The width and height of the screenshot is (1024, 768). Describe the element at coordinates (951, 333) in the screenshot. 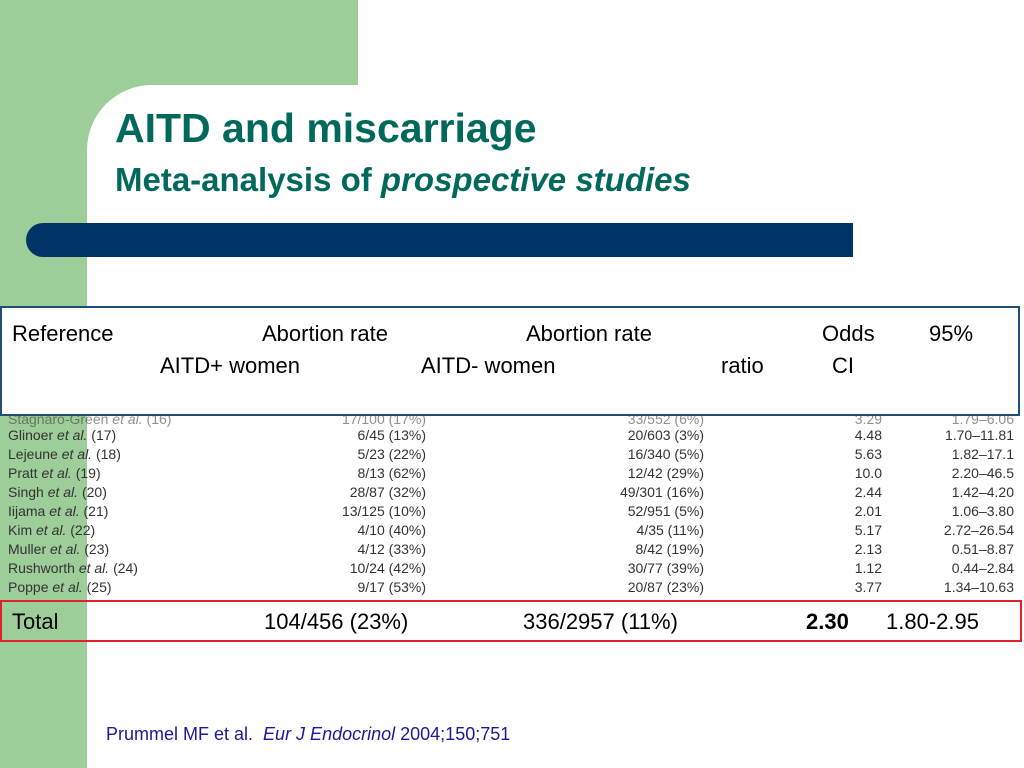

I see `header-ci-pct: 95%` at that location.